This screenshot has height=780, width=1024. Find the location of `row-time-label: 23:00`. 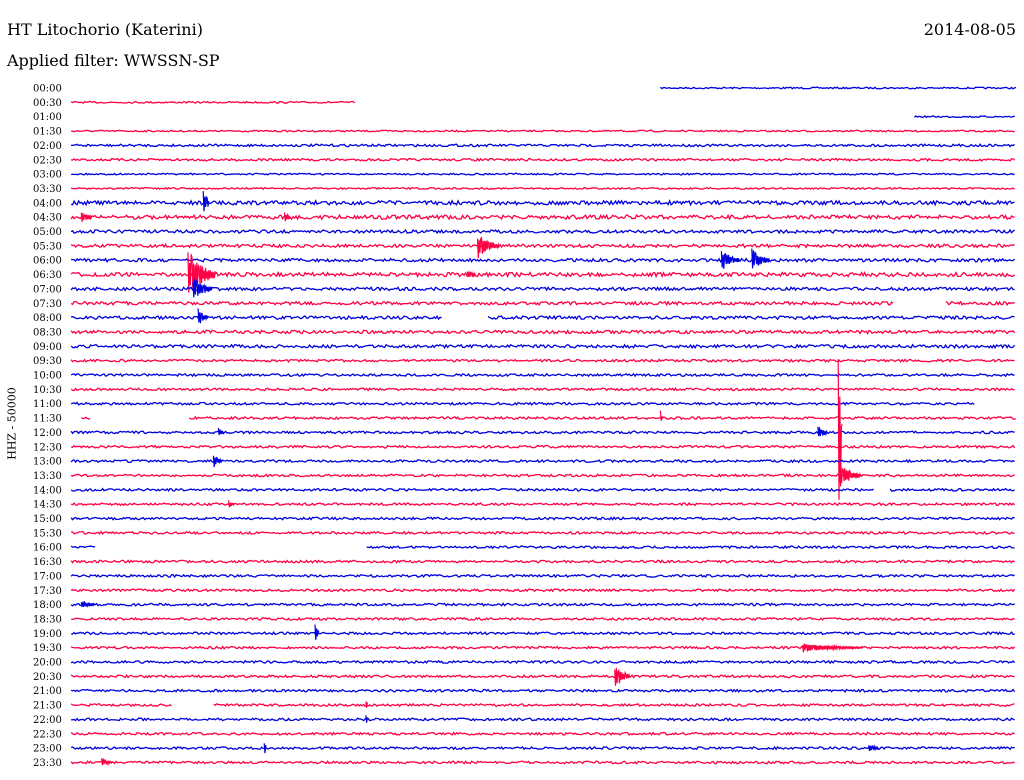

row-time-label: 23:00 is located at coordinates (47, 749).